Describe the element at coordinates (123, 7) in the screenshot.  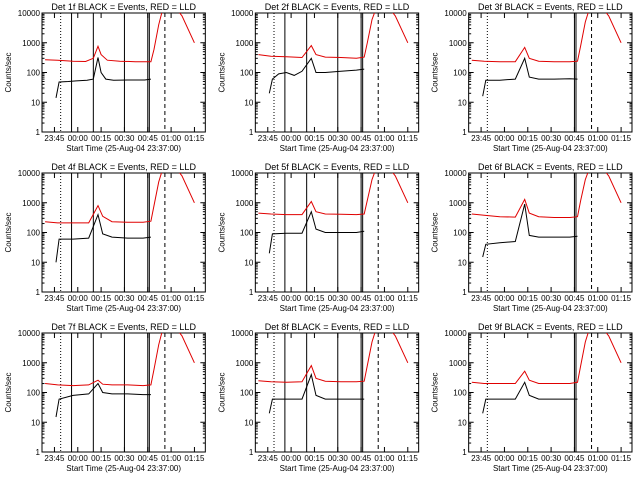
I see `panel-title: Det 1f BLACK = Events, RED = LLD` at that location.